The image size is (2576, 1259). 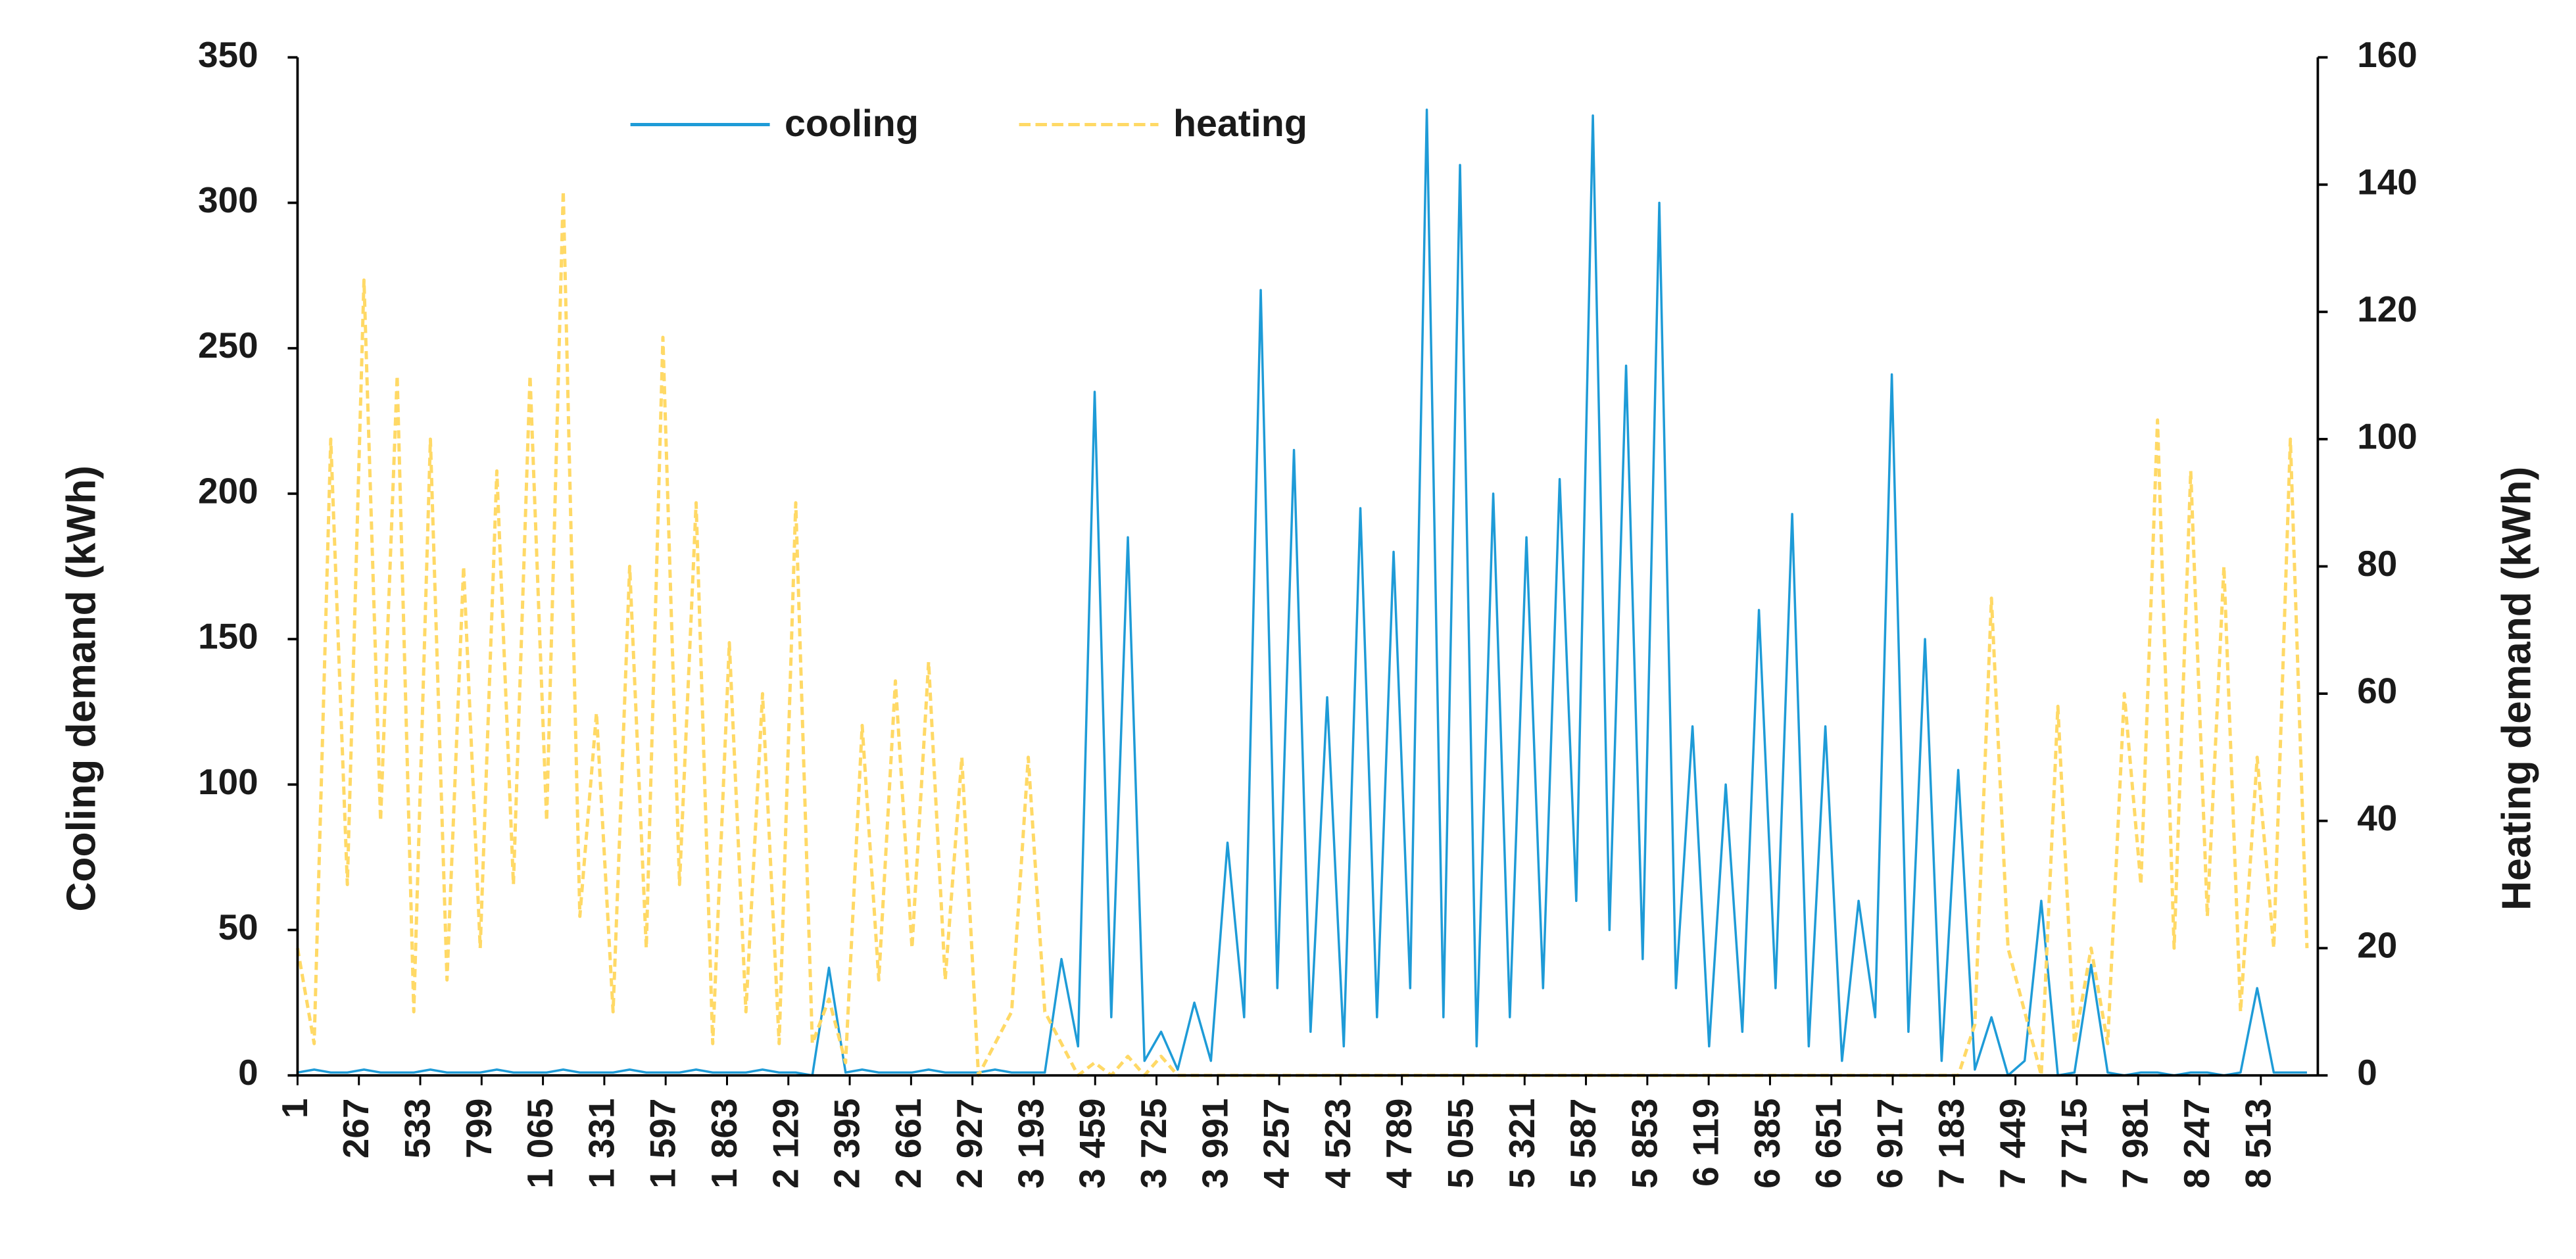 I want to click on x-tick-label: 267, so click(x=356, y=1129).